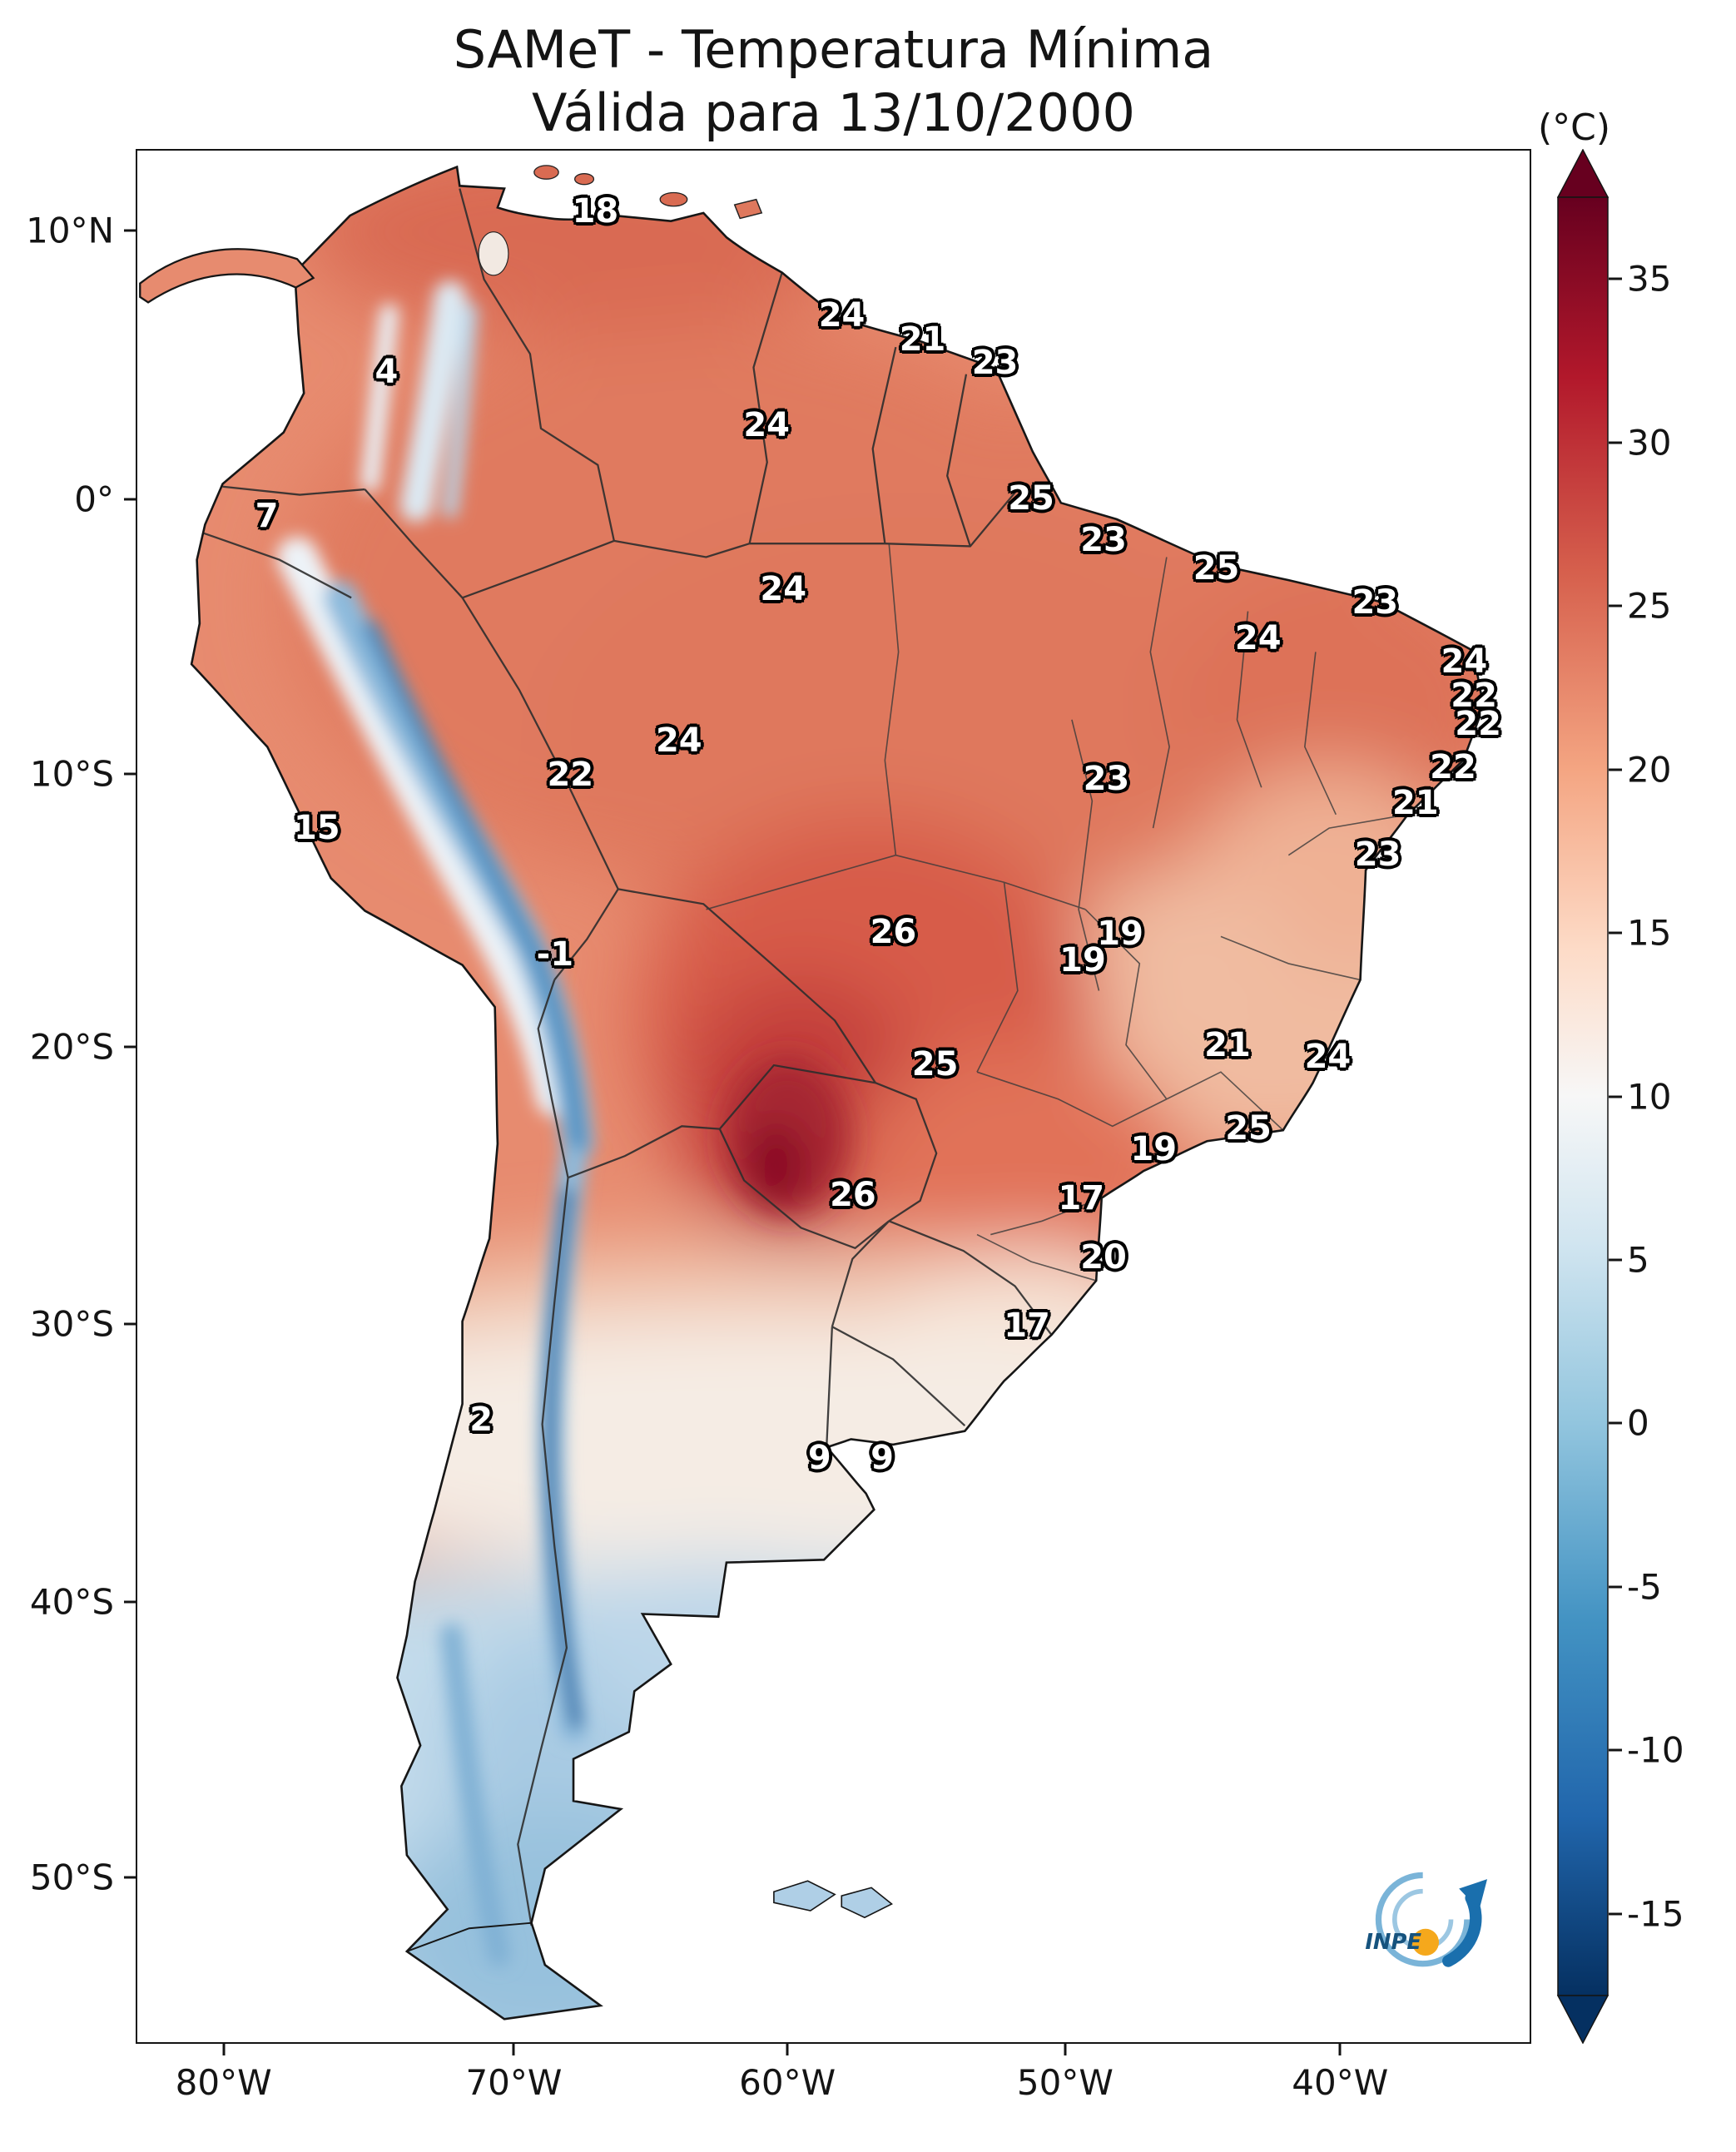 The image size is (1736, 2152). What do you see at coordinates (130, 1096) in the screenshot?
I see `lat-axis-ticks` at bounding box center [130, 1096].